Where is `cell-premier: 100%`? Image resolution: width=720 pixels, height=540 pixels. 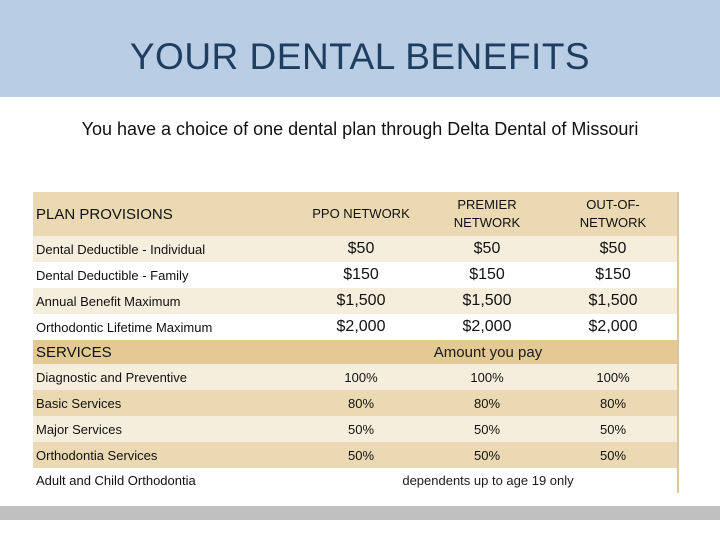 cell-premier: 100% is located at coordinates (487, 377).